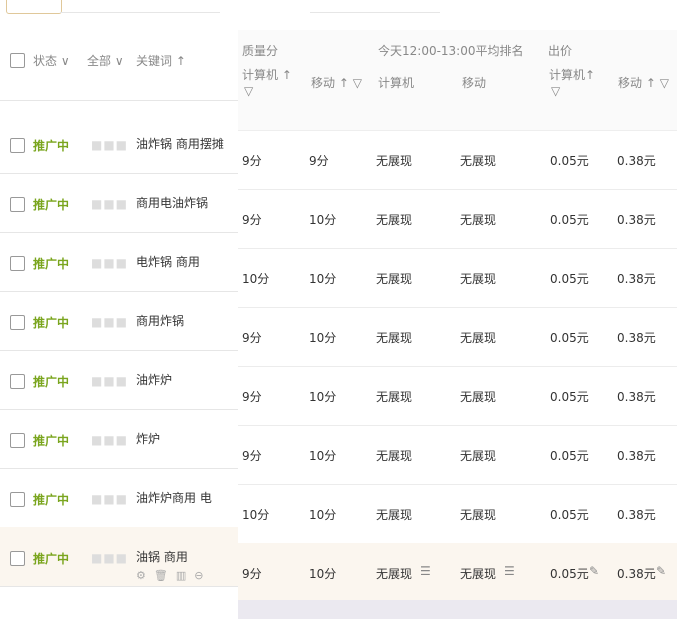 Image resolution: width=677 pixels, height=619 pixels. Describe the element at coordinates (181, 575) in the screenshot. I see `chart-icon: ▥` at that location.